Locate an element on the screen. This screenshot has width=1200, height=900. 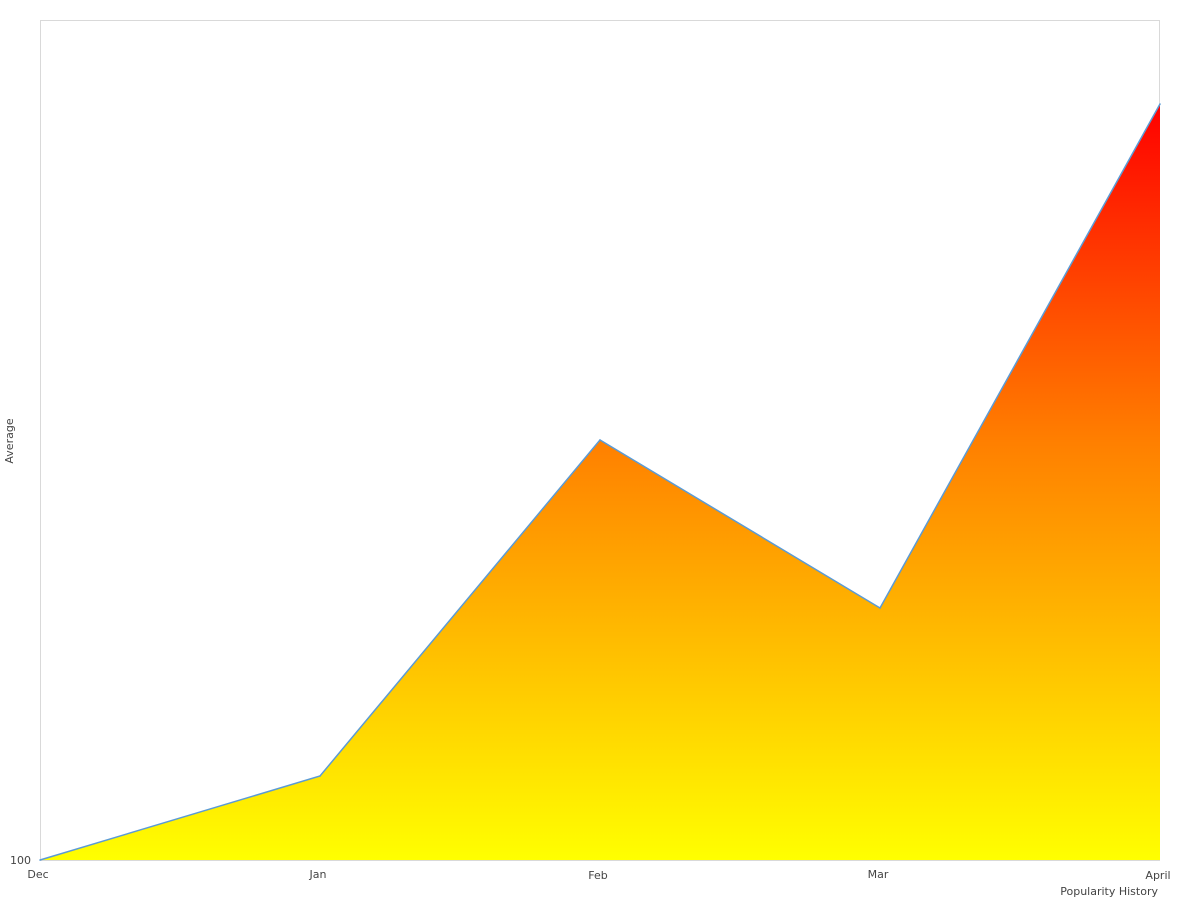
x-tick-label: Dec is located at coordinates (37, 874).